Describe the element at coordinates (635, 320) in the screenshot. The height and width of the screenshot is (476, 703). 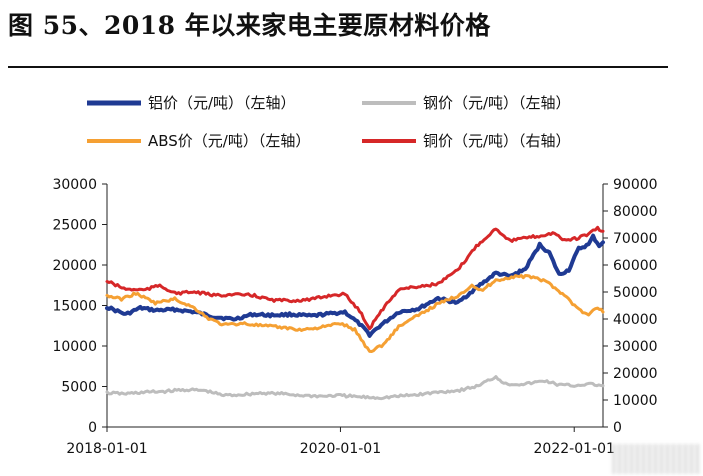
I see `right-tick-label: 40000` at that location.